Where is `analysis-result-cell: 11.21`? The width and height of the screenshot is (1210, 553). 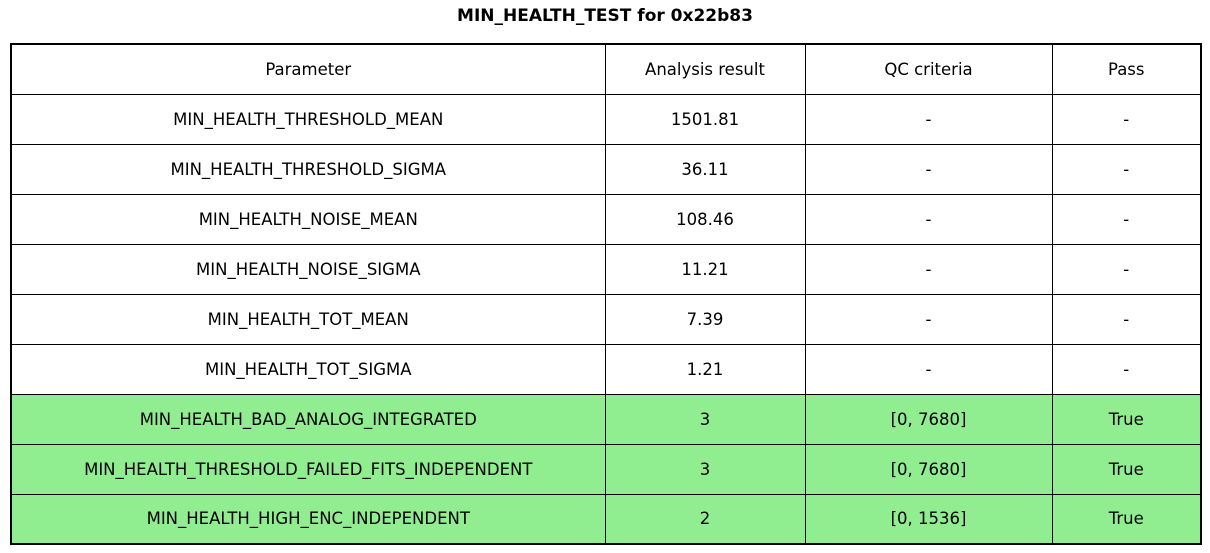
analysis-result-cell: 11.21 is located at coordinates (705, 269).